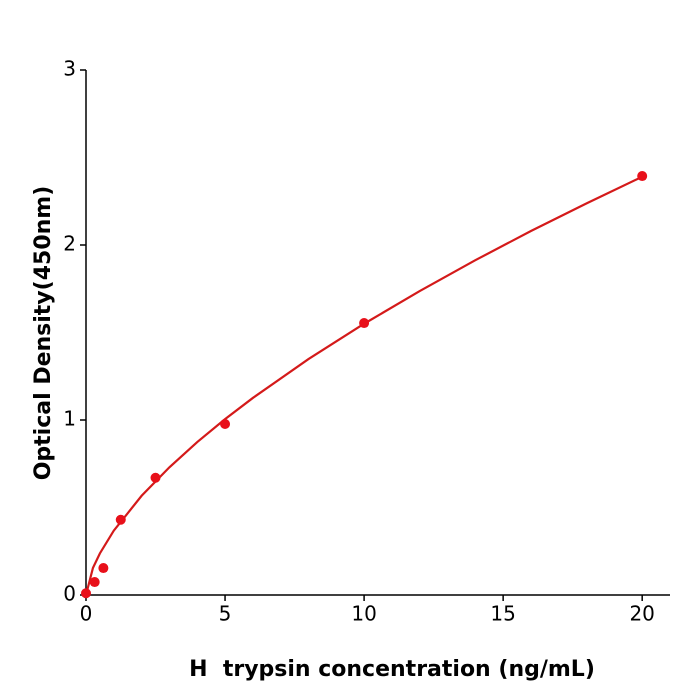 Image resolution: width=700 pixels, height=700 pixels. Describe the element at coordinates (225, 614) in the screenshot. I see `x-tick-label: 5` at that location.